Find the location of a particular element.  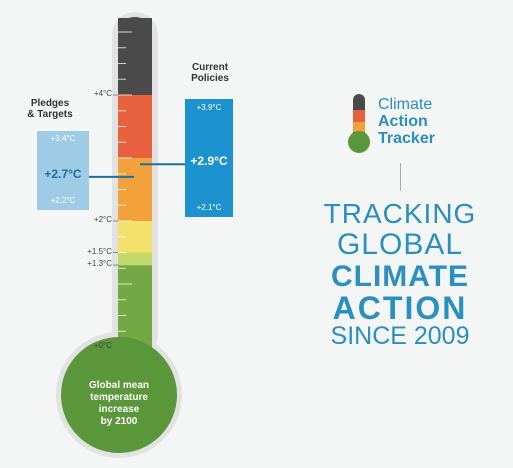

pledges-range-box: +3.4°C +2.7°C +2.2°C is located at coordinates (63, 170).